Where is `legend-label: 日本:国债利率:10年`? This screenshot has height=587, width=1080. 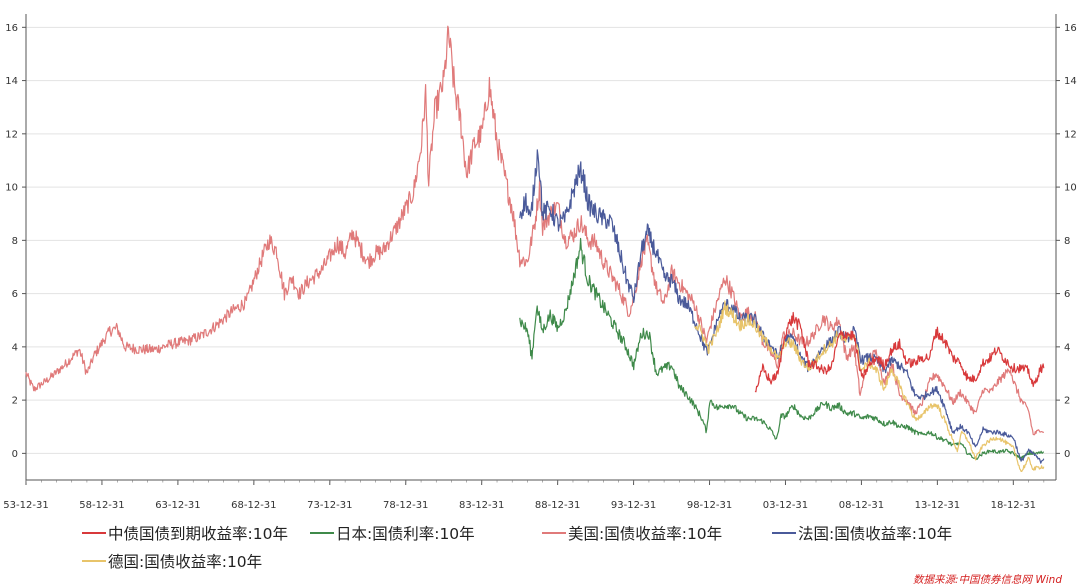
legend-label: 日本:国债利率:10年 is located at coordinates (405, 534).